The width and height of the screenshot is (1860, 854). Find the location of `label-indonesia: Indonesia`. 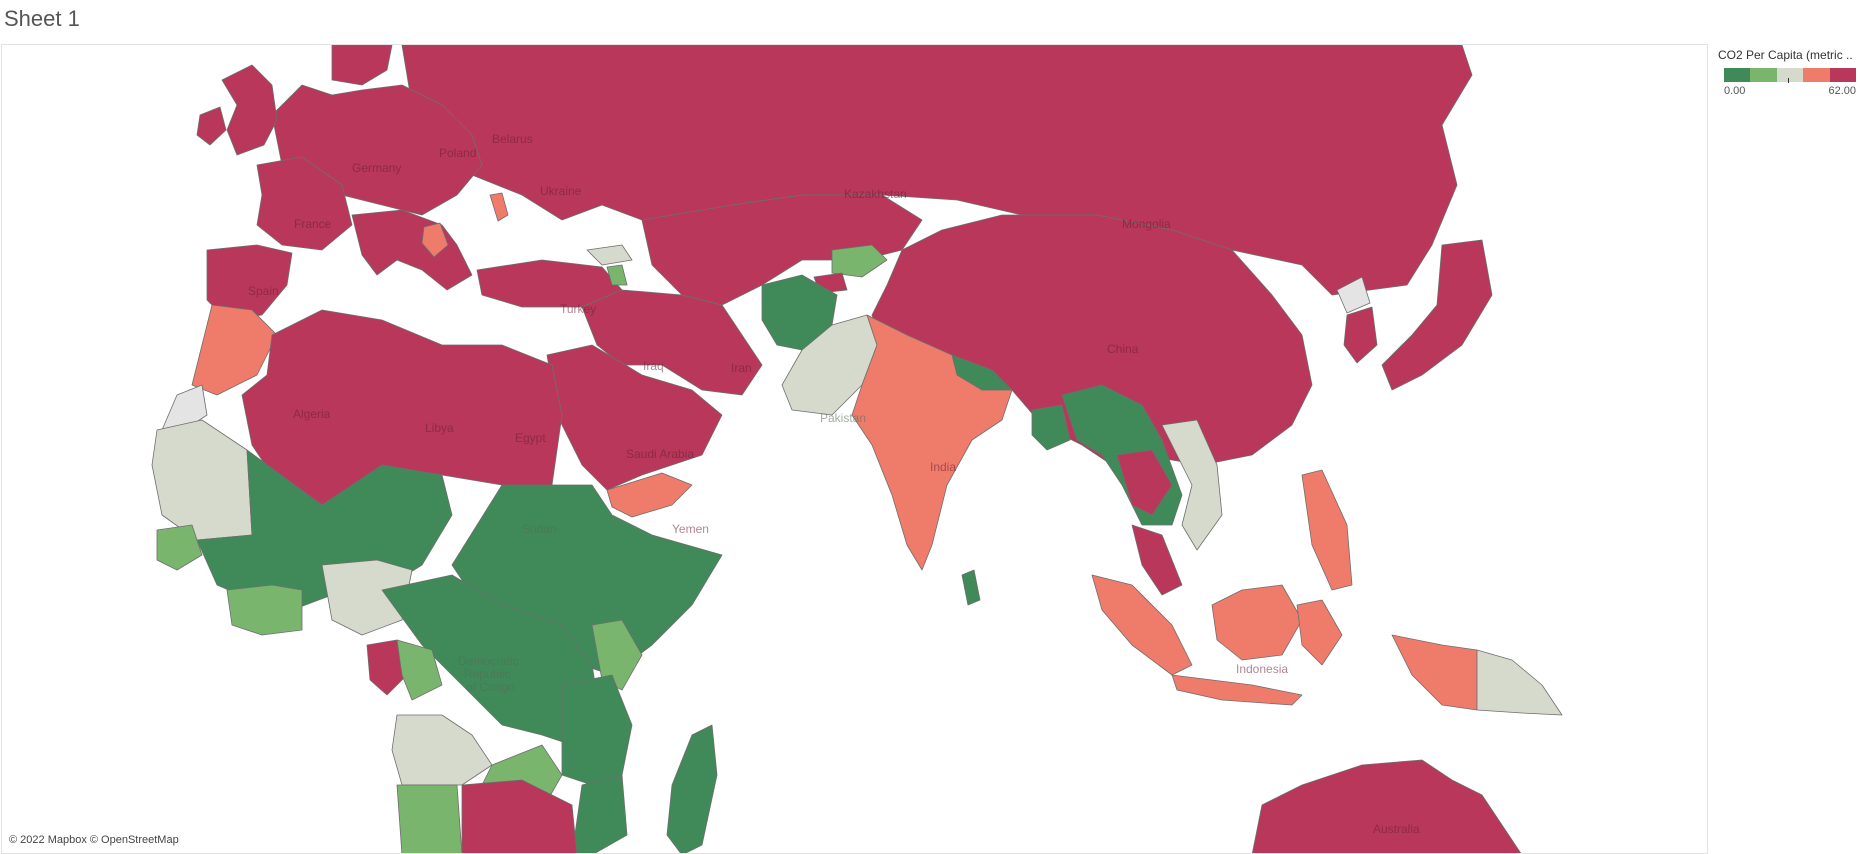

label-indonesia: Indonesia is located at coordinates (1262, 669).